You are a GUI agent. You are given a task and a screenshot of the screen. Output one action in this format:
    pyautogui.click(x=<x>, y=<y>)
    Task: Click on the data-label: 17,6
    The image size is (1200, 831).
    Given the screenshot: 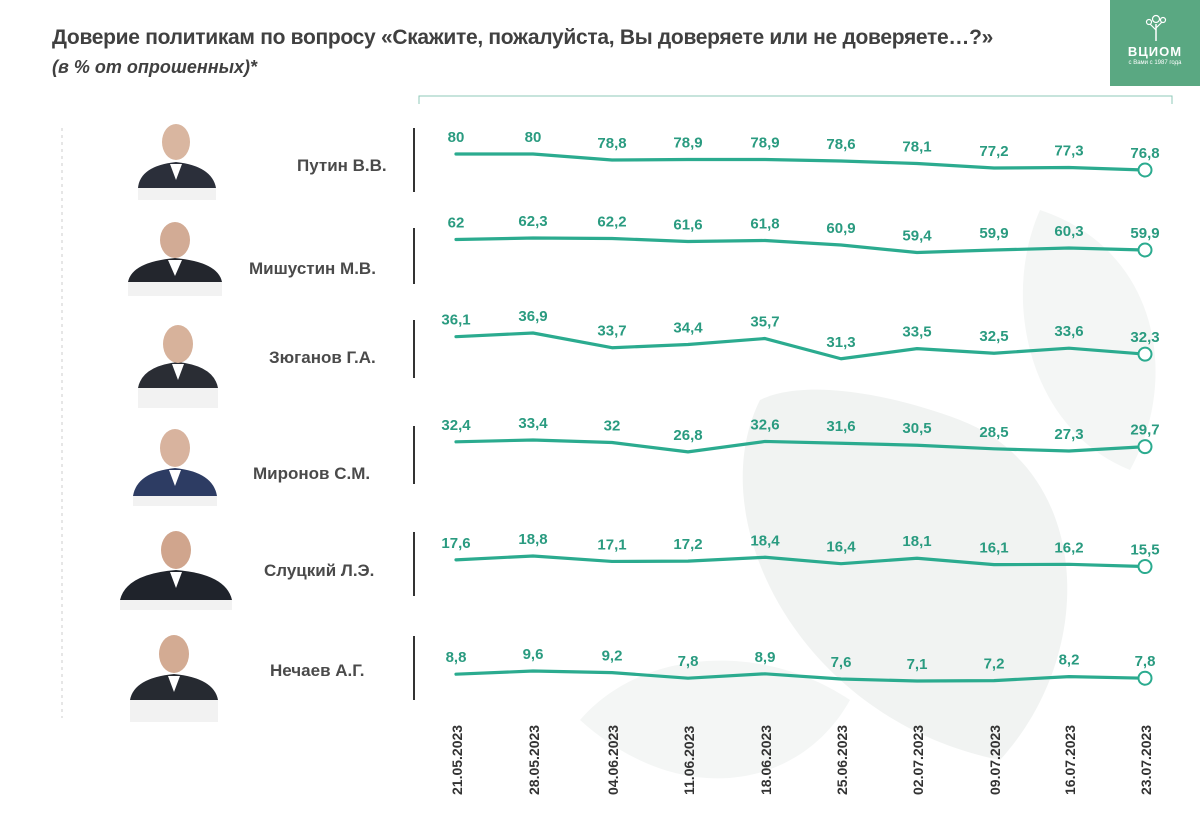 What is the action you would take?
    pyautogui.click(x=455, y=543)
    